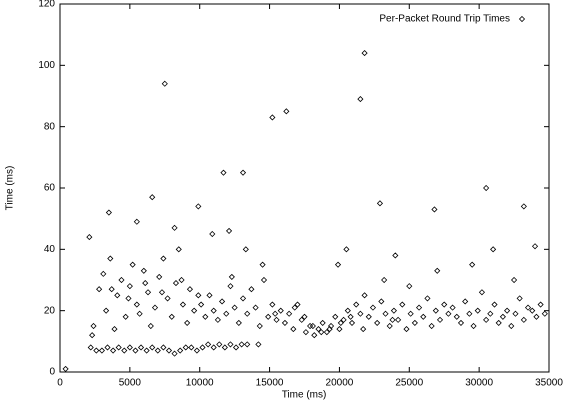  Describe the element at coordinates (50, 249) in the screenshot. I see `y-tick-label: 40` at that location.